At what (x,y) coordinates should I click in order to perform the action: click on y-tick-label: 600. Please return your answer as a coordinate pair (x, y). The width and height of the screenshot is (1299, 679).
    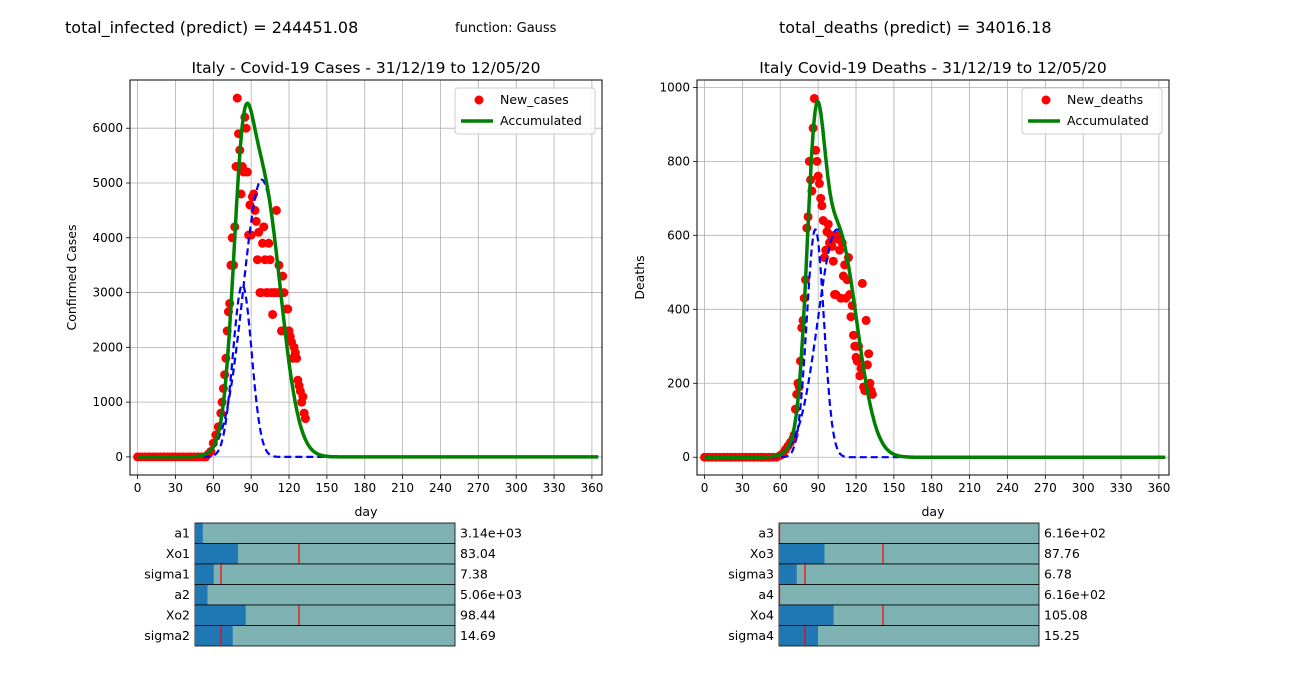
    Looking at the image, I should click on (678, 235).